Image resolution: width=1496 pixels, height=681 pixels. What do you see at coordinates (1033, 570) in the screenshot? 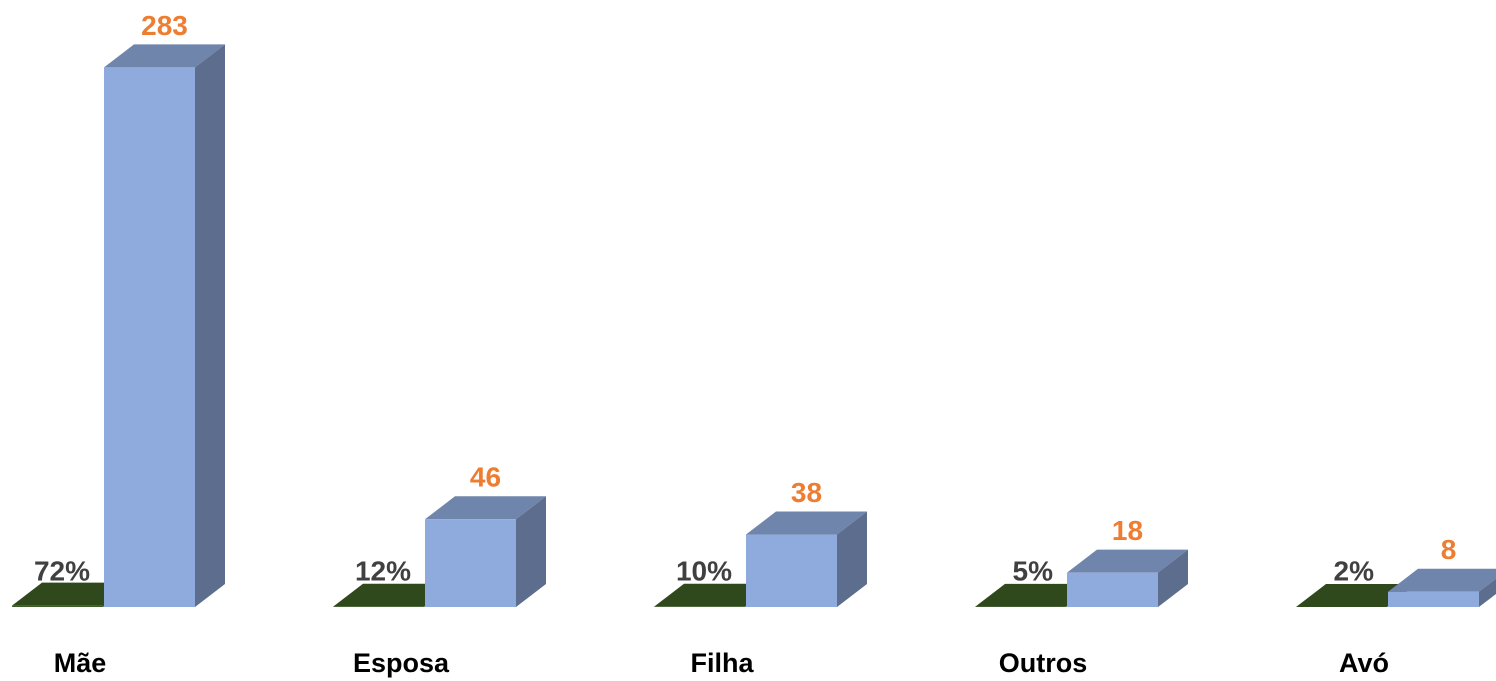
I see `percent-label: 5%` at bounding box center [1033, 570].